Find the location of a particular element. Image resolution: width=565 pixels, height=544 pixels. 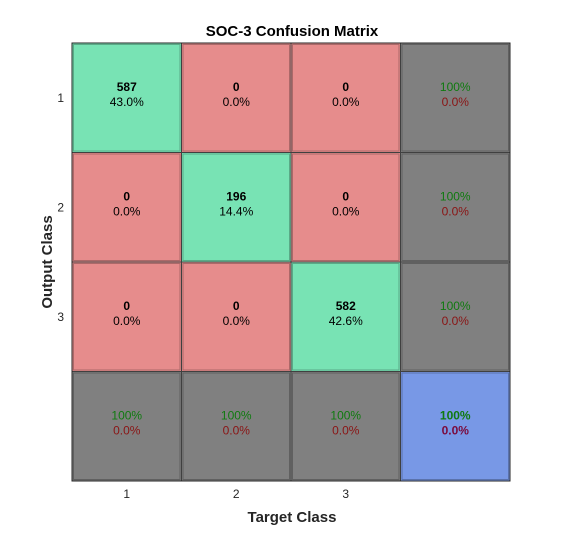

y-tick-label: 2 is located at coordinates (60, 207).